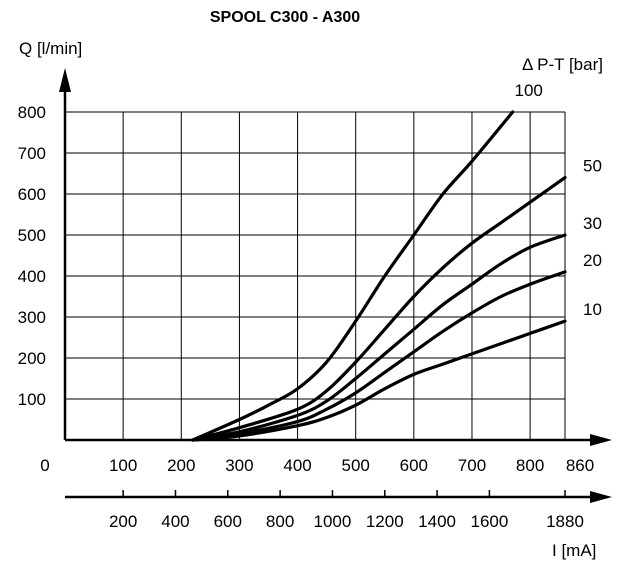 Image resolution: width=630 pixels, height=564 pixels. I want to click on x-origin-label: 0, so click(44, 465).